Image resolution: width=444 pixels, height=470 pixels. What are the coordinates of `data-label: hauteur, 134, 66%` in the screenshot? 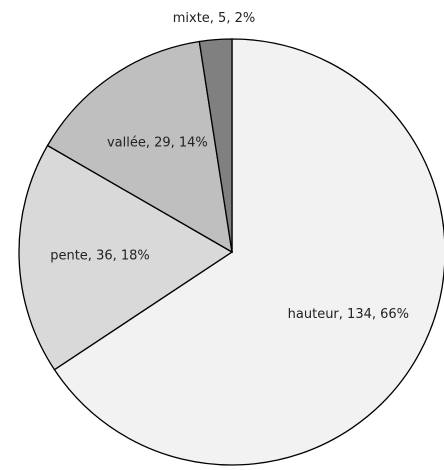 It's located at (348, 314).